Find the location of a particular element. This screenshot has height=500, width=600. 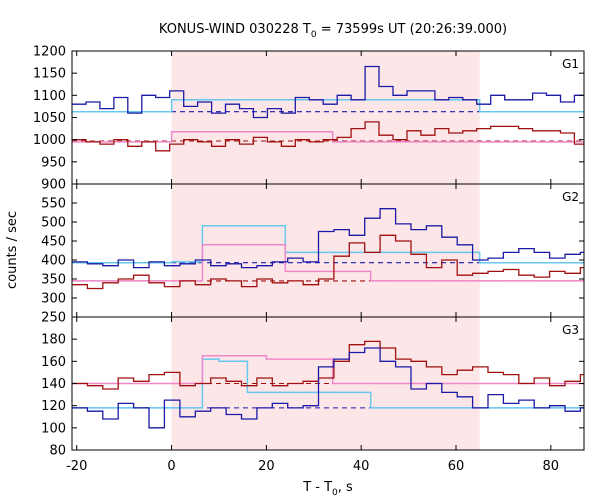

x-axis-label-sub: 0 is located at coordinates (335, 493).